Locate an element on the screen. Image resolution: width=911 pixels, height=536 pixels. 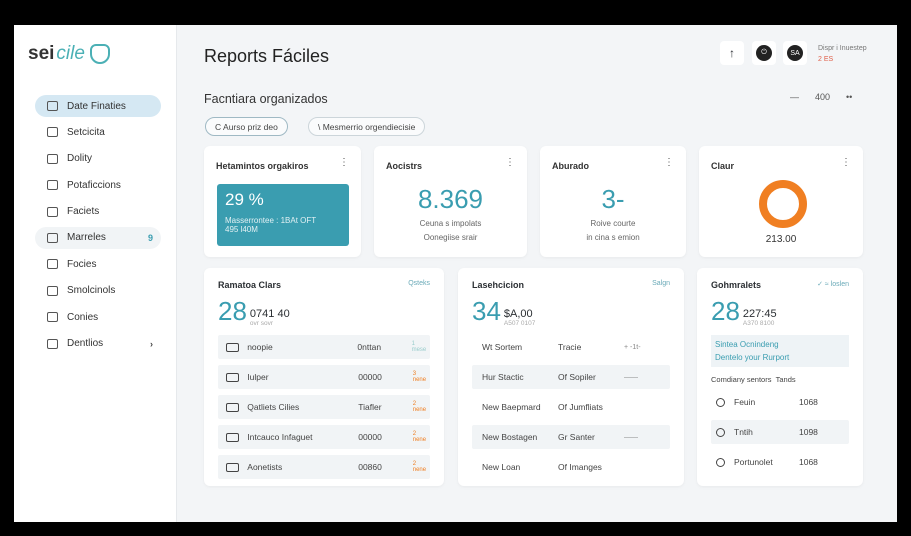
calendar-icon is located at coordinates (52, 158).